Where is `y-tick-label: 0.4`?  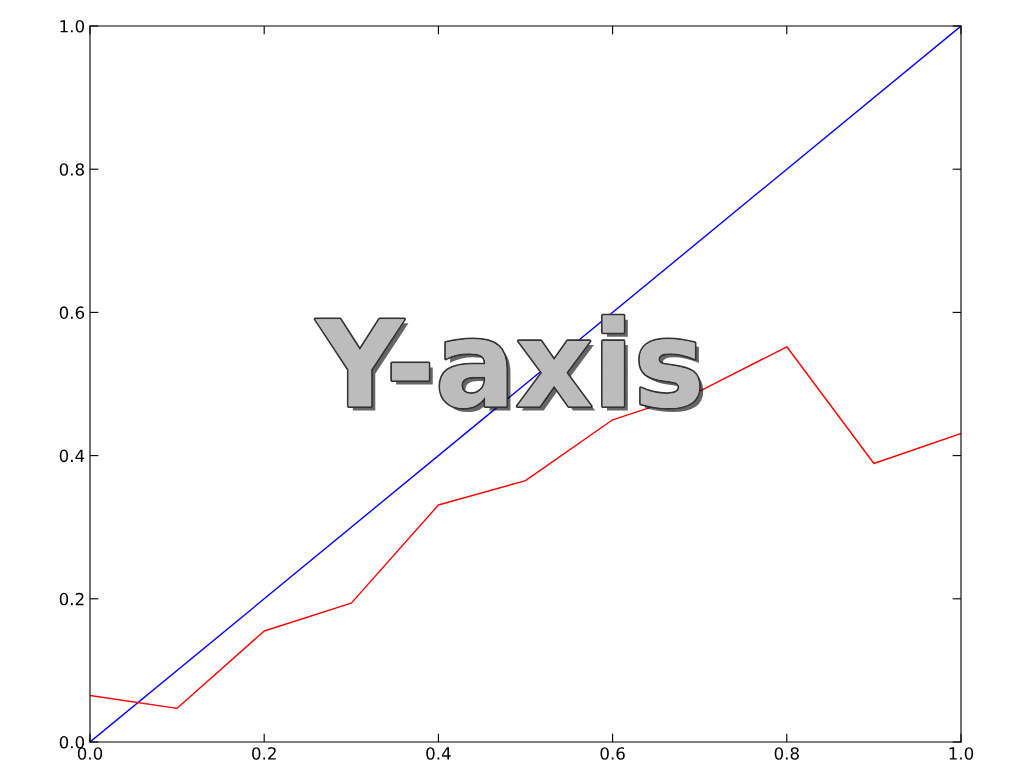 y-tick-label: 0.4 is located at coordinates (72, 456).